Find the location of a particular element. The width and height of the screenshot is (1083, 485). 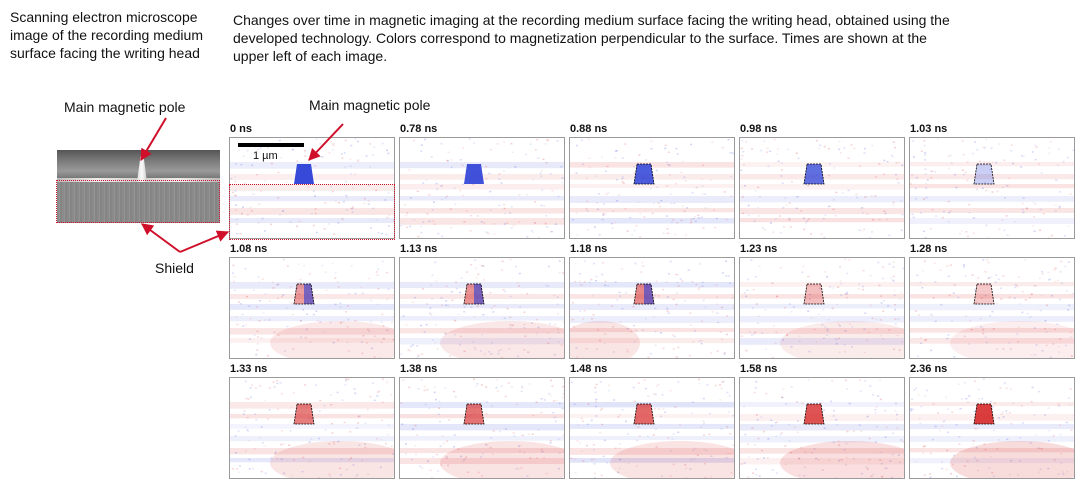

frame-time-label: 0 ns is located at coordinates (241, 129).